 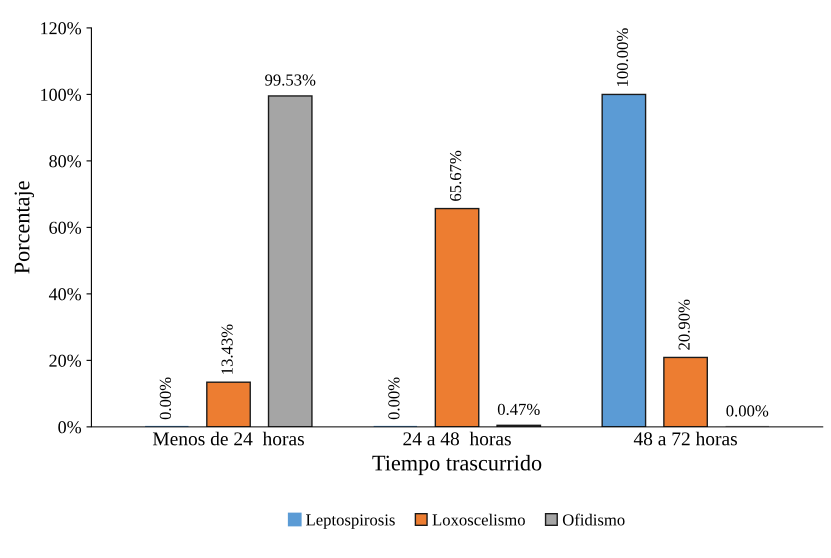 I want to click on legend-label: Leptospirosis, so click(x=350, y=521).